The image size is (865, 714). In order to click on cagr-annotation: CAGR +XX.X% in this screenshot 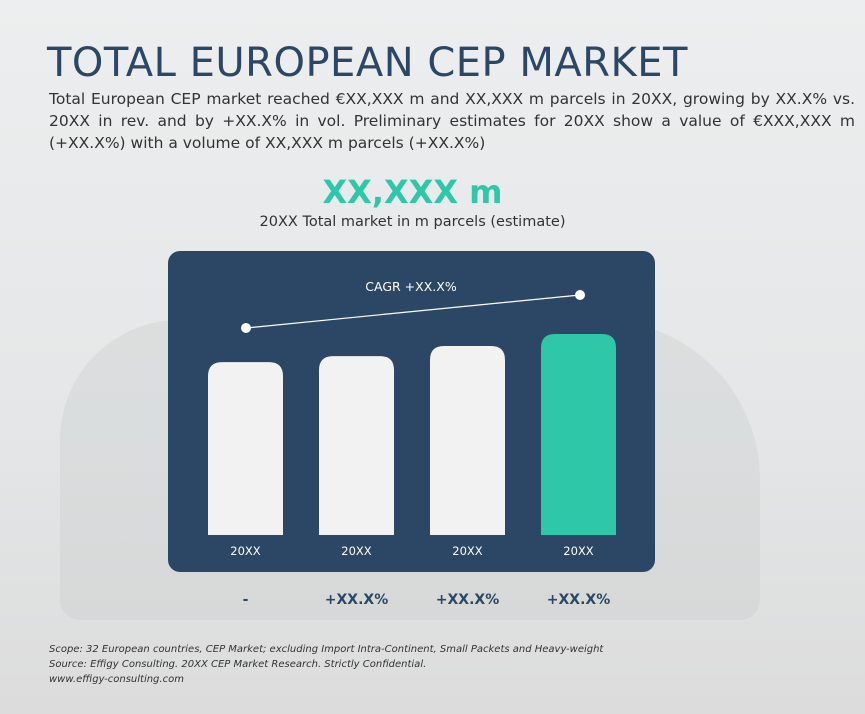, I will do `click(411, 286)`.